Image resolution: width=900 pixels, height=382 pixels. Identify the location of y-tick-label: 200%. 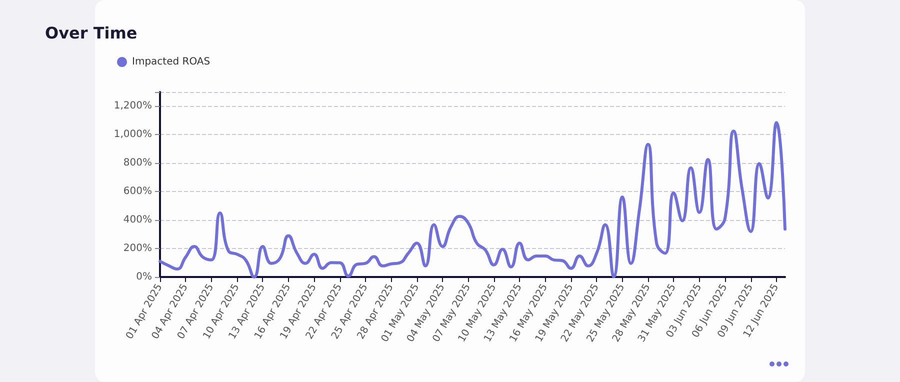
(137, 248).